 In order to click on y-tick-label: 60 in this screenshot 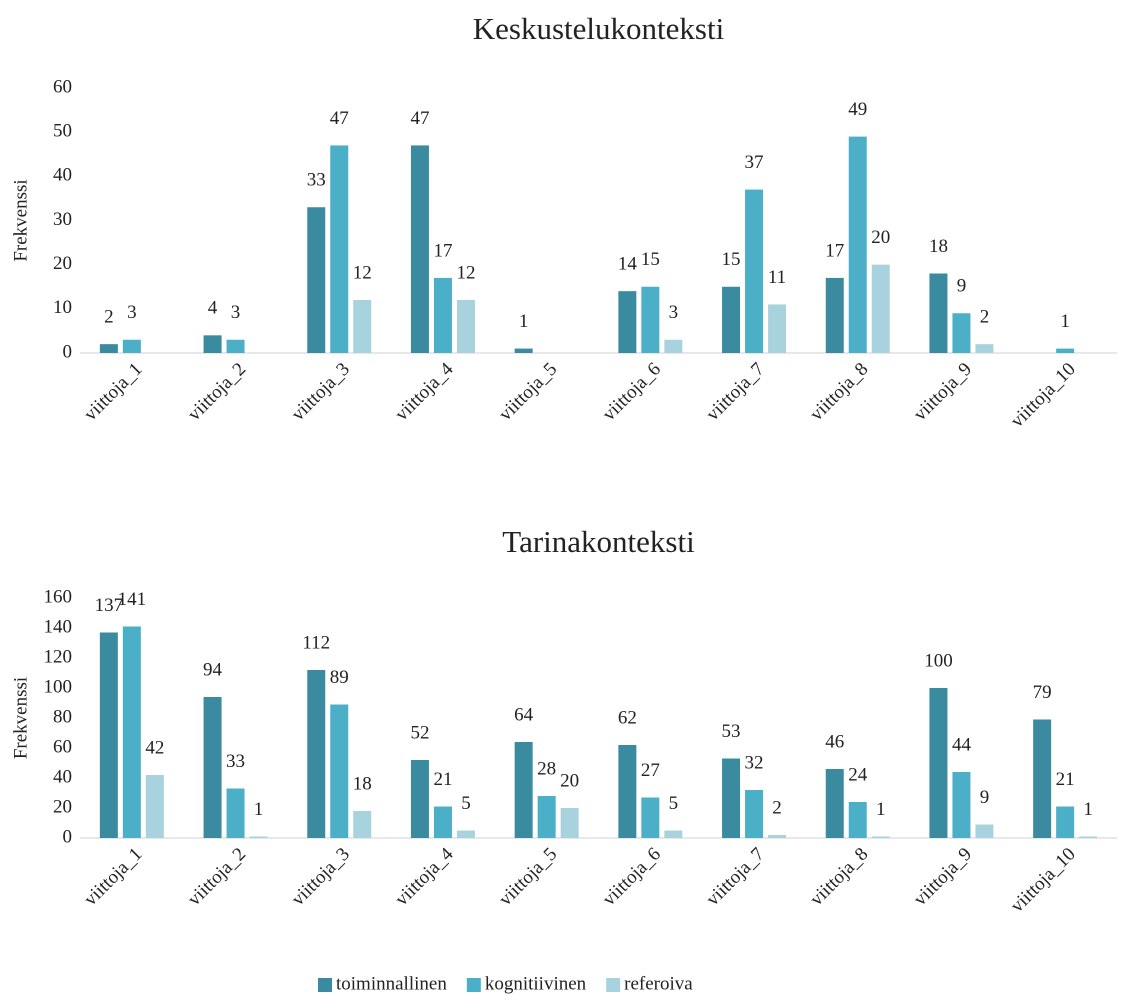, I will do `click(62, 746)`.